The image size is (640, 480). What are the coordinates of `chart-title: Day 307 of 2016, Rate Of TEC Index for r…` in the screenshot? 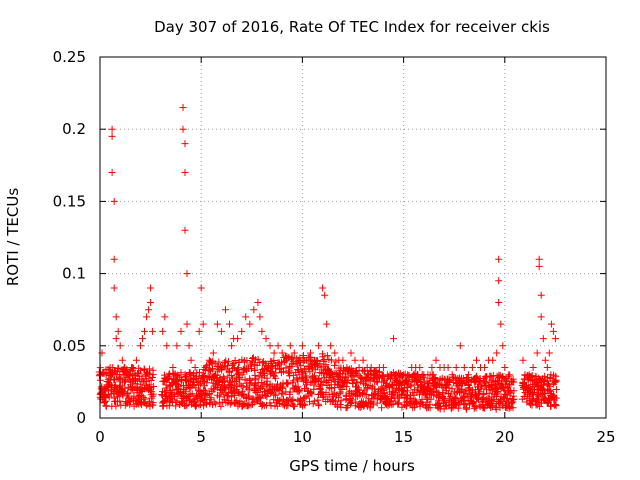 It's located at (352, 27).